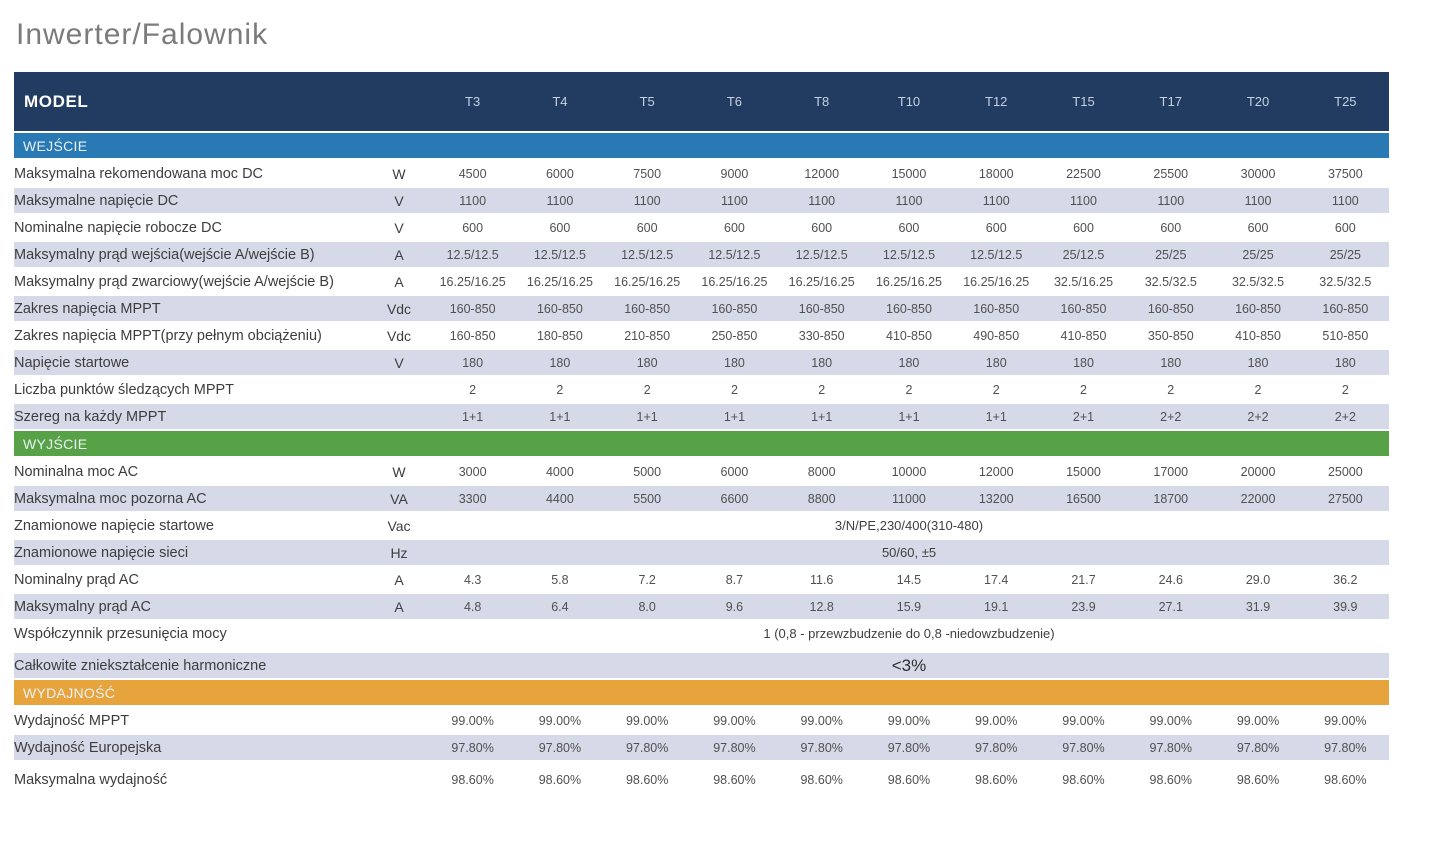  What do you see at coordinates (734, 580) in the screenshot?
I see `row-value: 8.7` at bounding box center [734, 580].